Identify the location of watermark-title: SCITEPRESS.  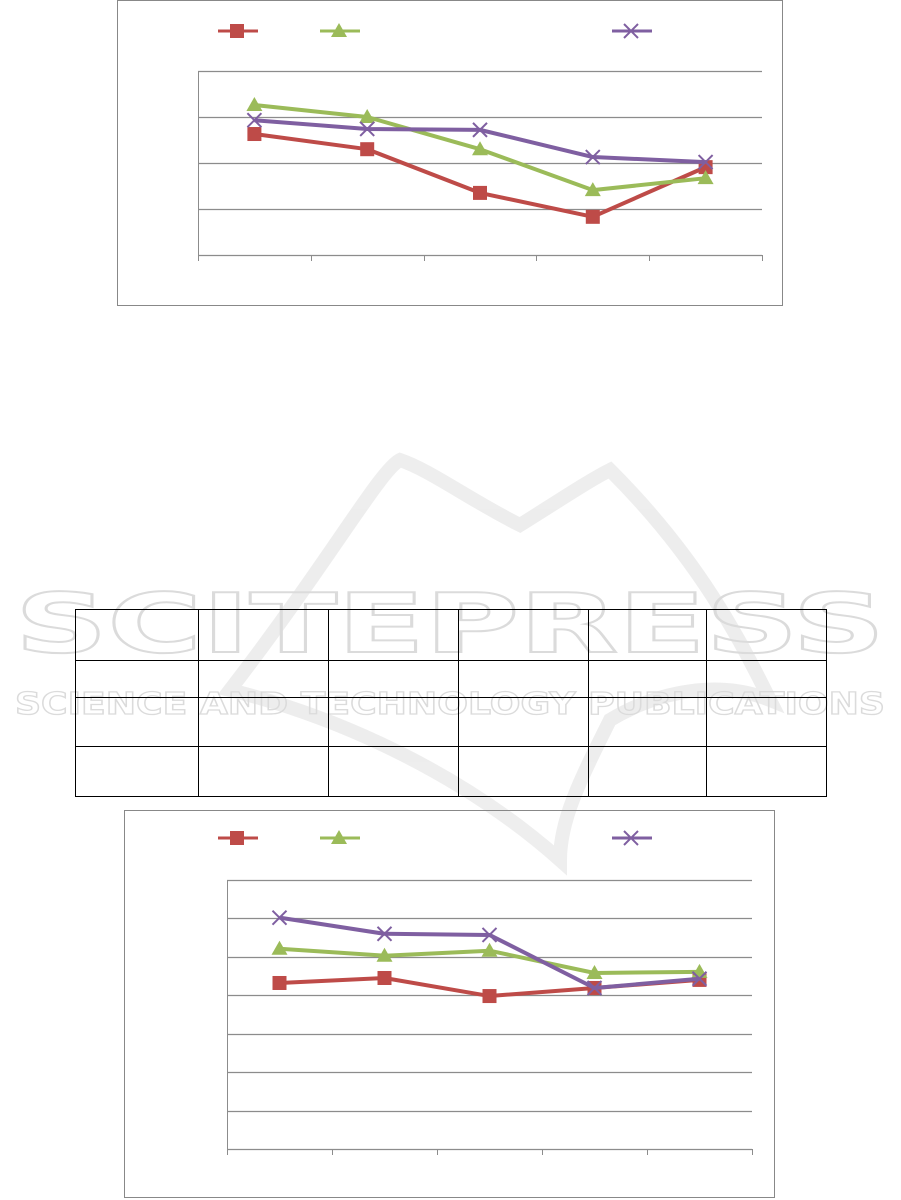
(450, 624).